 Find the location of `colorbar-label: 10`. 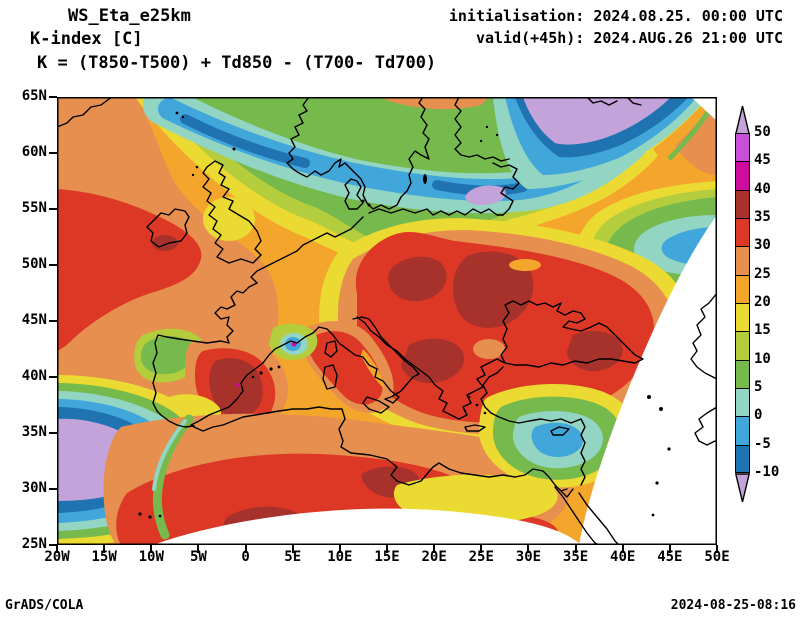

colorbar-label: 10 is located at coordinates (762, 358).